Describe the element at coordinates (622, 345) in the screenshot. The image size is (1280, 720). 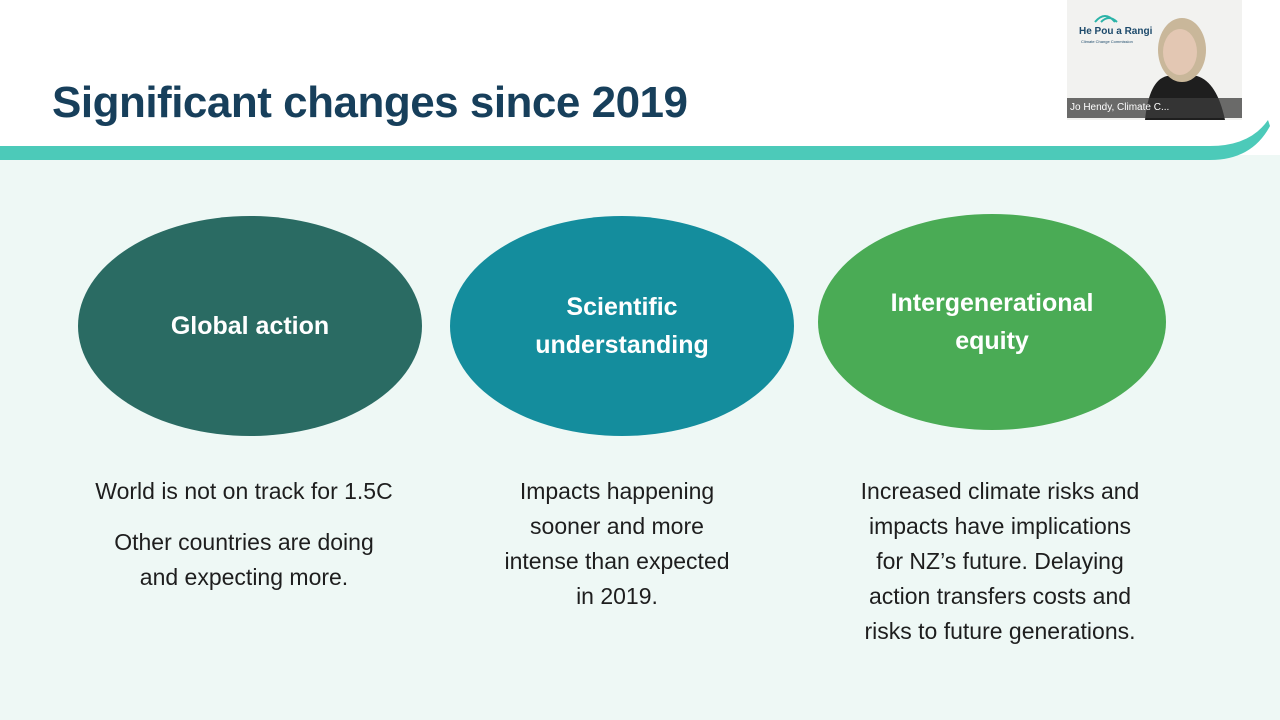
I see `oval-label-line: understanding` at that location.